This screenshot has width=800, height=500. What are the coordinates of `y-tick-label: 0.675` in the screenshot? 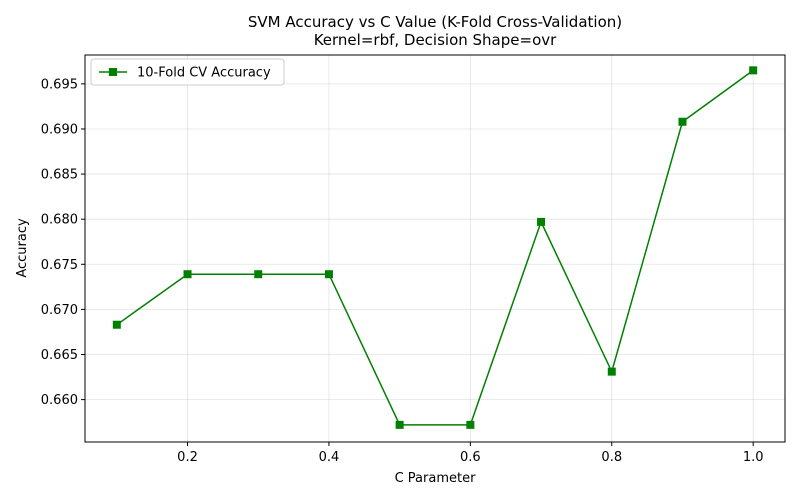 It's located at (59, 265).